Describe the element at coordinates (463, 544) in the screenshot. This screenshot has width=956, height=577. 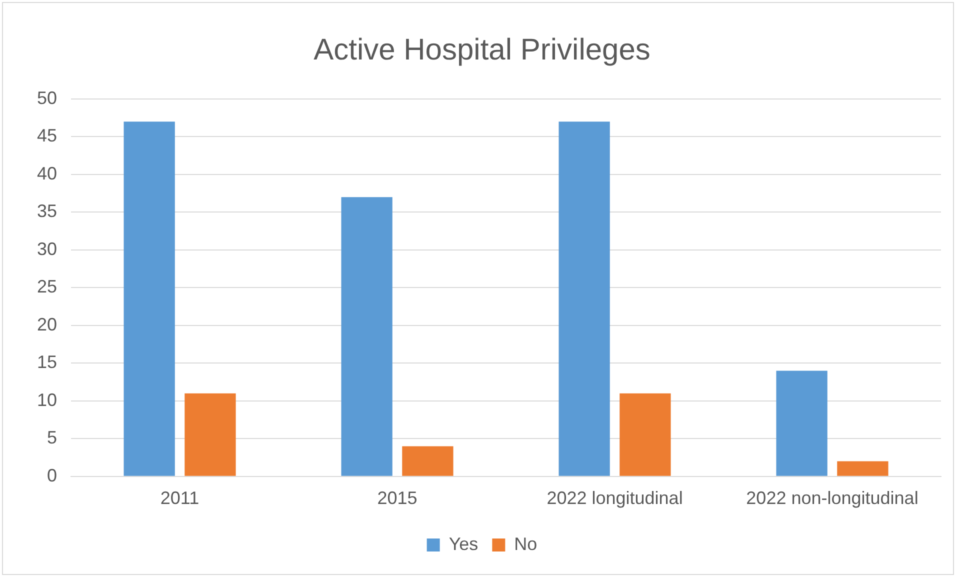
I see `legend-label: Yes` at that location.